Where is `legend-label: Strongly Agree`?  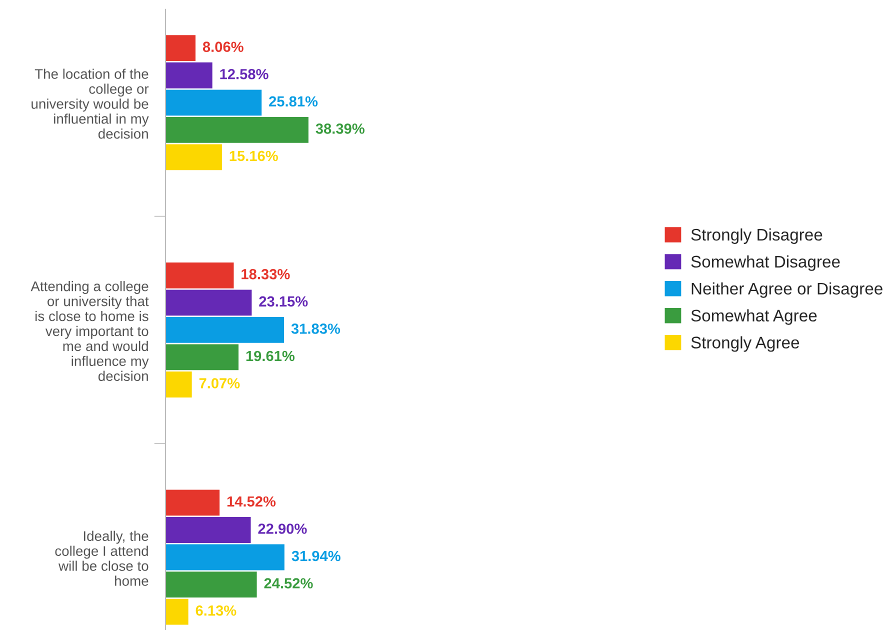 legend-label: Strongly Agree is located at coordinates (745, 344).